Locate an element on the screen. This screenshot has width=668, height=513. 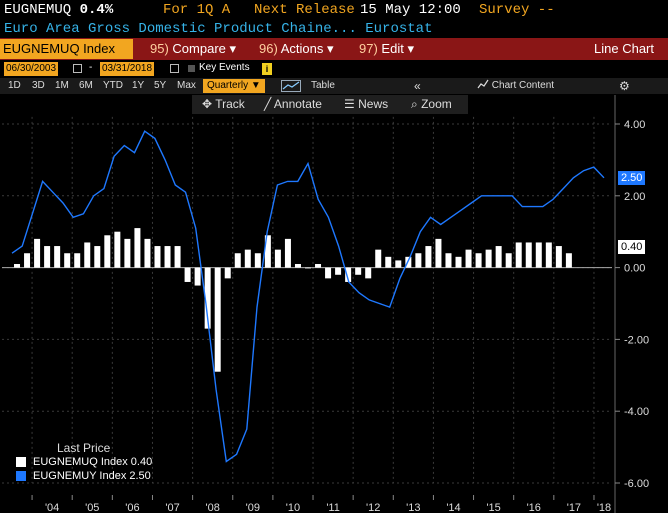
y-tick-label: 4.00 is located at coordinates (634, 125).